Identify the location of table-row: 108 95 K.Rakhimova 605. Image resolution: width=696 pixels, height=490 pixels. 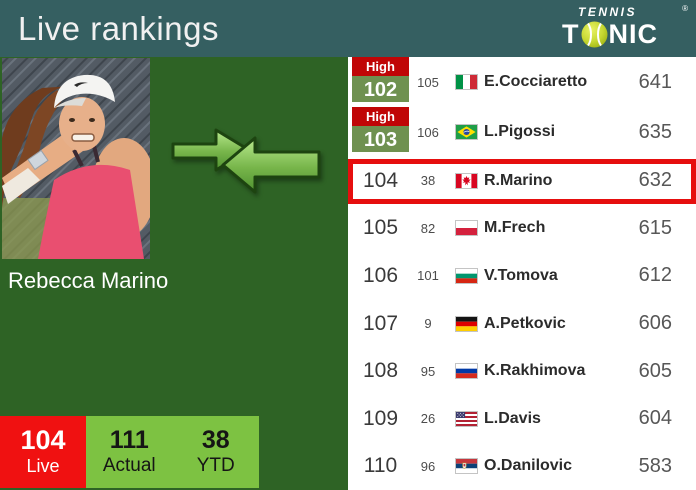
(522, 371).